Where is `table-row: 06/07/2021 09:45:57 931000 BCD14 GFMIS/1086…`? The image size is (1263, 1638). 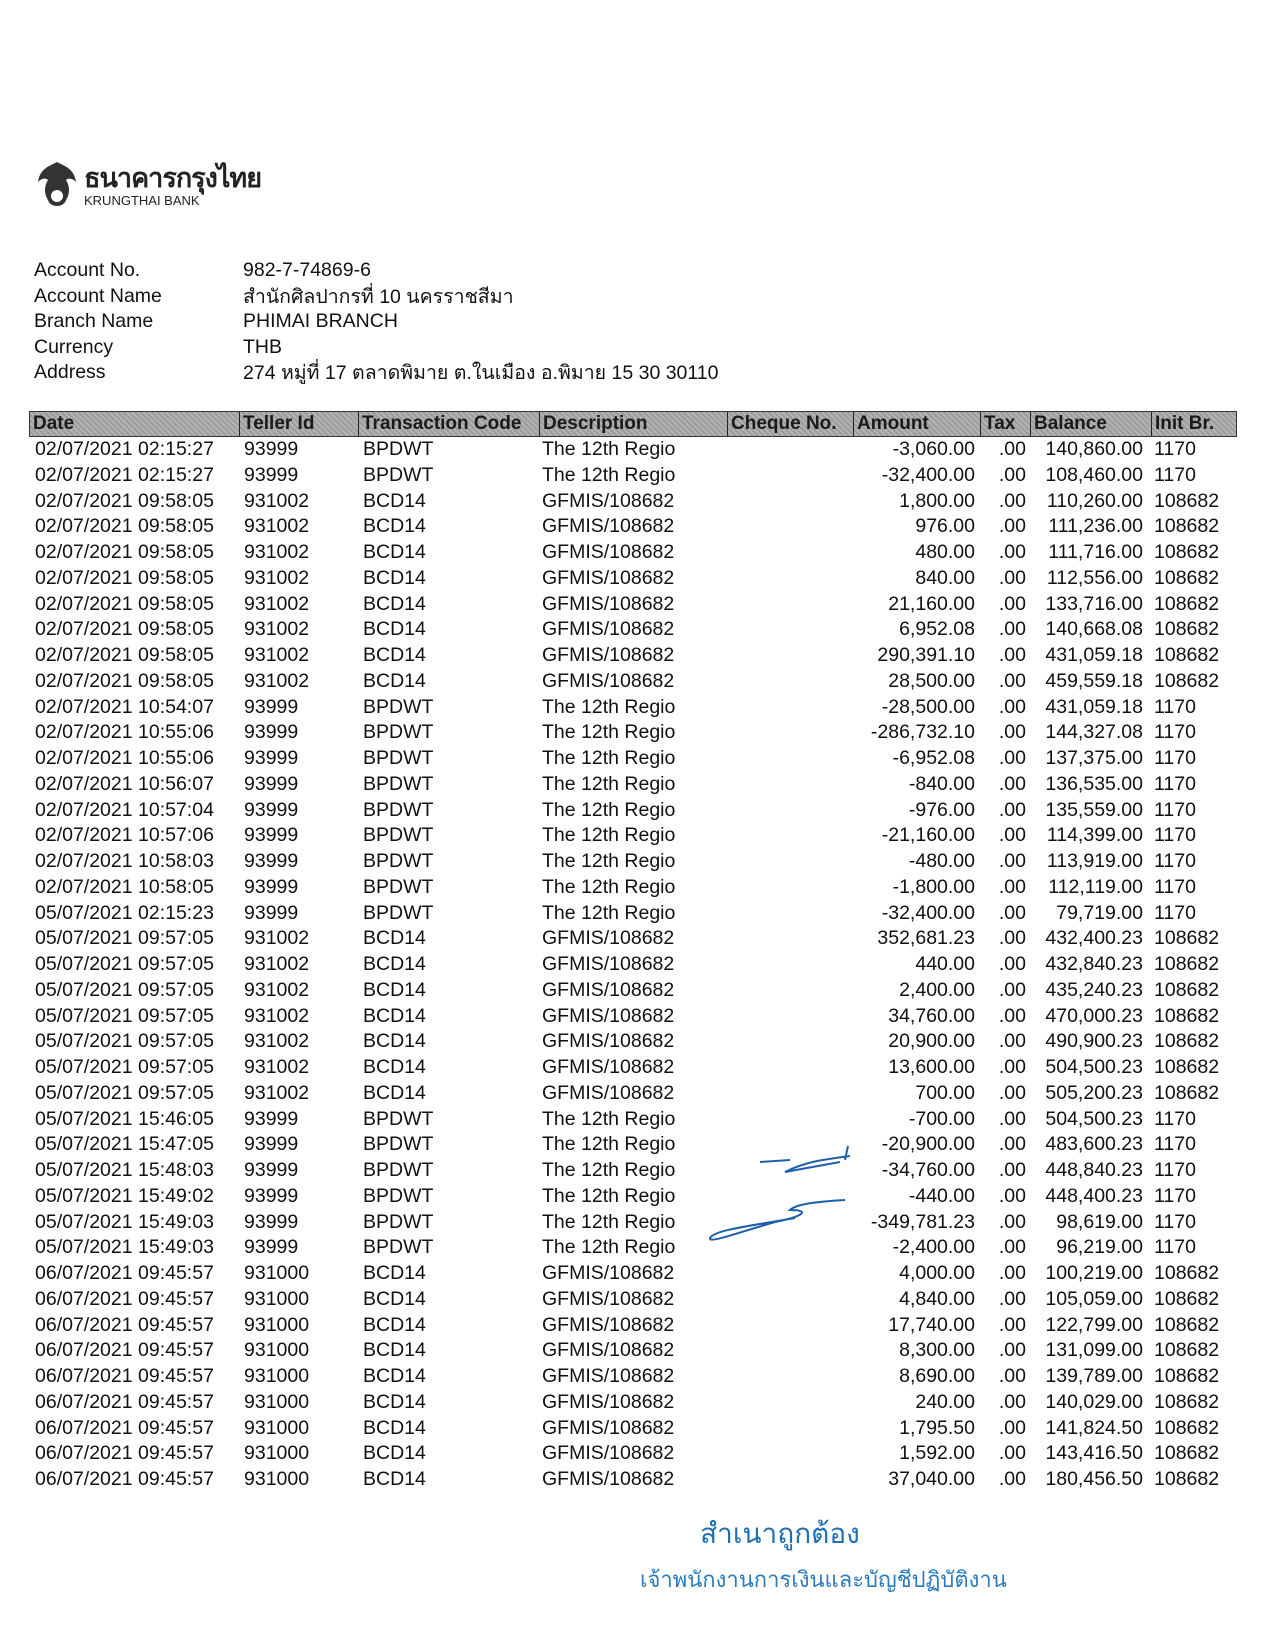 table-row: 06/07/2021 09:45:57 931000 BCD14 GFMIS/1086… is located at coordinates (631, 1326).